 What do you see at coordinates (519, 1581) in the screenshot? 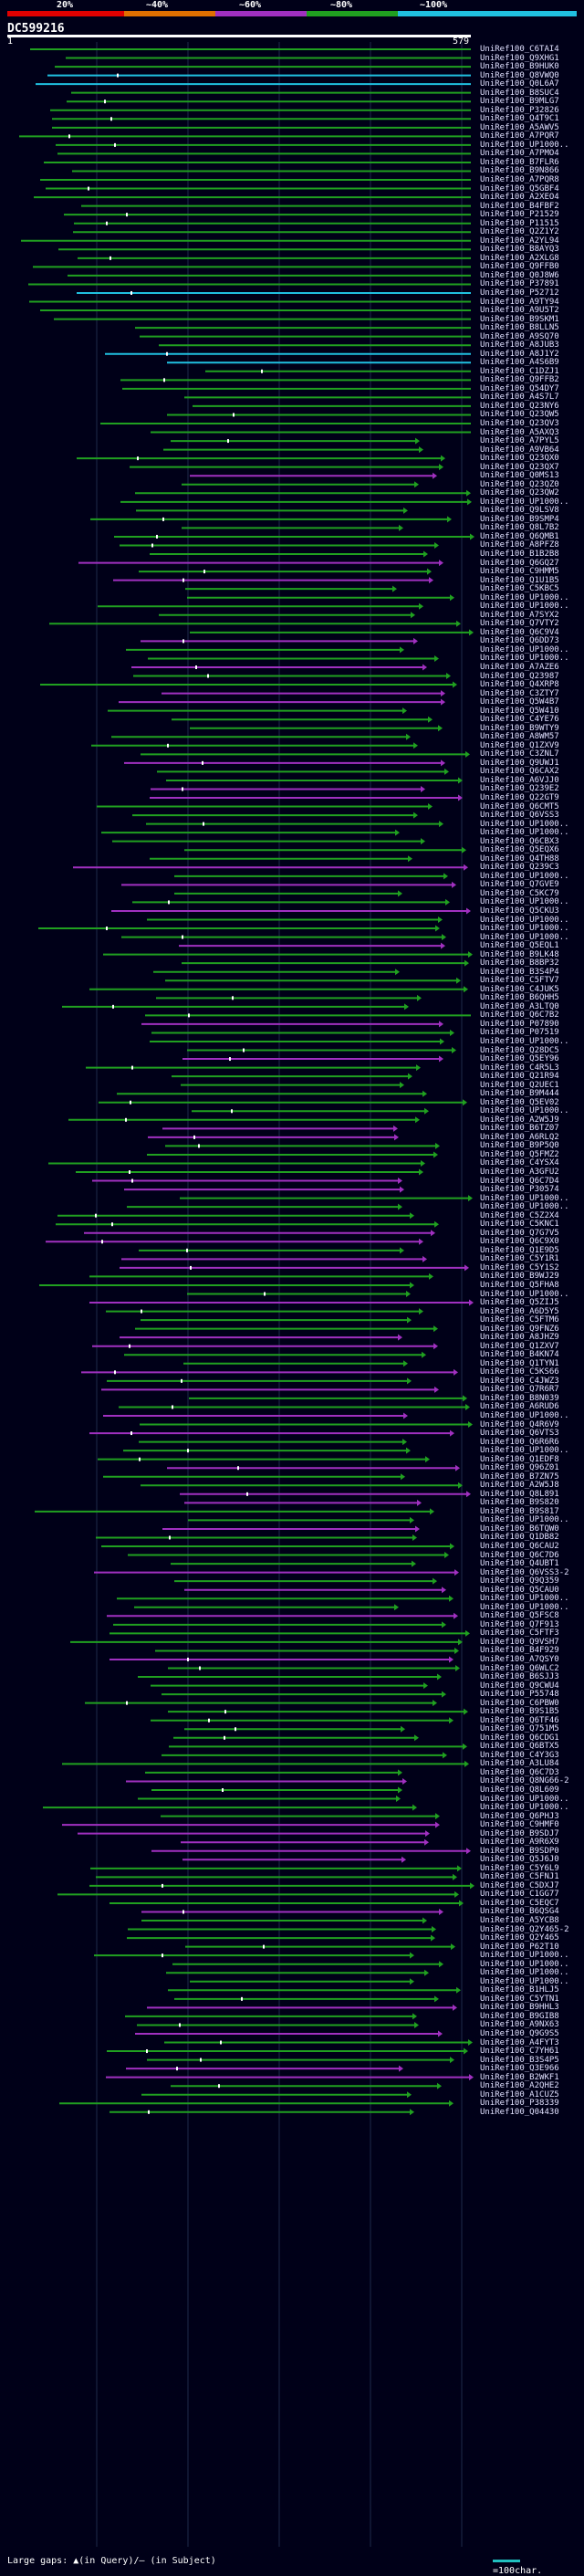
I see `hit-label: UniRef100_Q9Q359` at bounding box center [519, 1581].